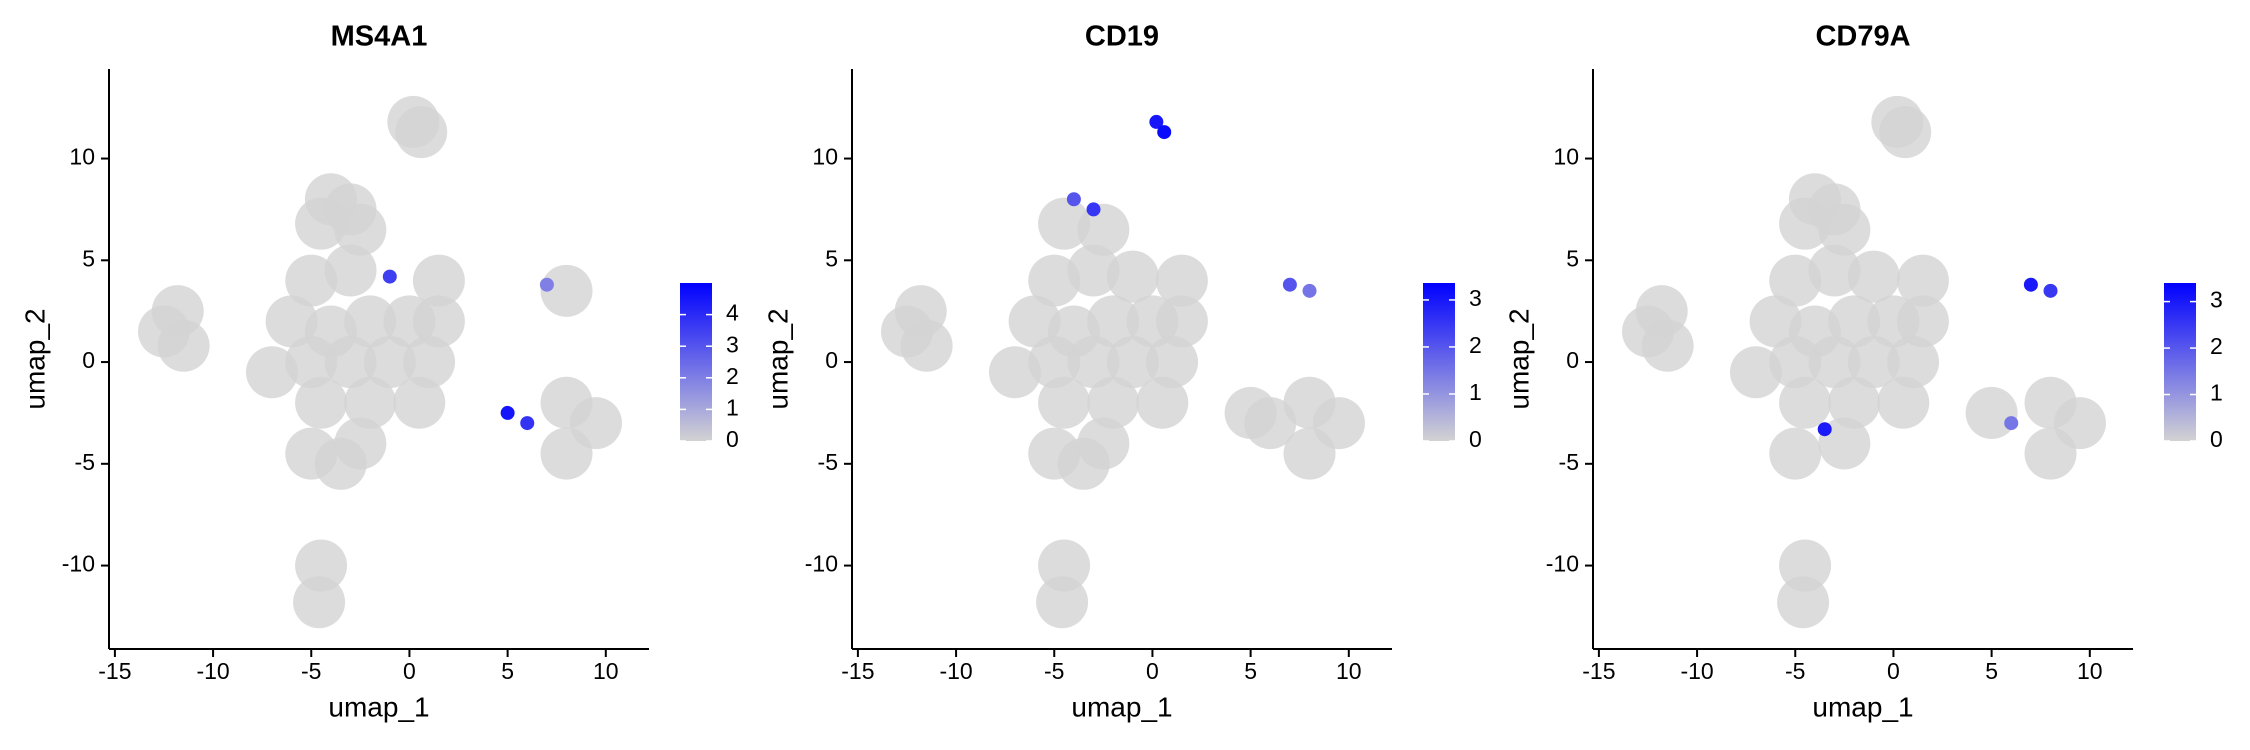  I want to click on chart-title: CD19, so click(1122, 37).